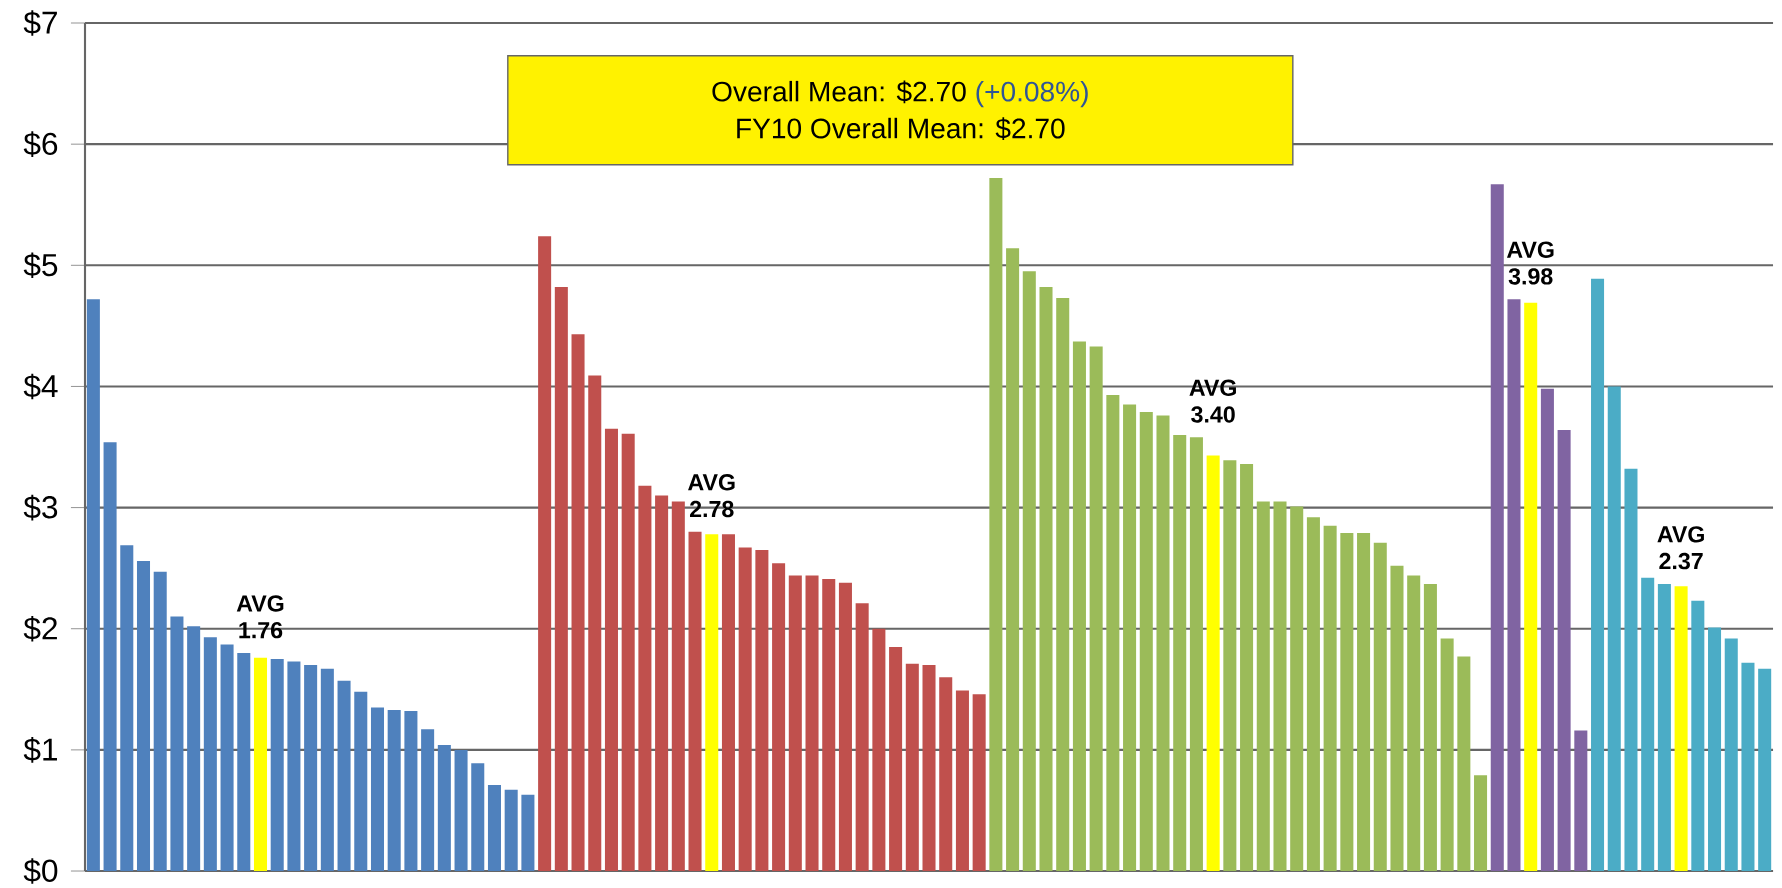 The height and width of the screenshot is (888, 1782). Describe the element at coordinates (40, 507) in the screenshot. I see `y-tick-label: $3` at that location.